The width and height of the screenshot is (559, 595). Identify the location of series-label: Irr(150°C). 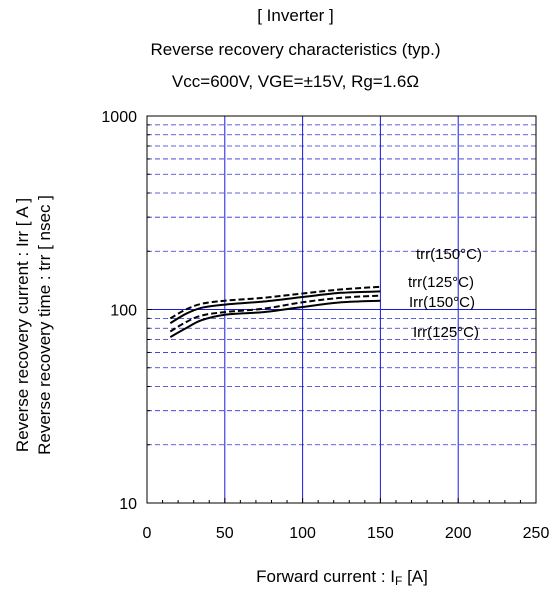
(442, 302).